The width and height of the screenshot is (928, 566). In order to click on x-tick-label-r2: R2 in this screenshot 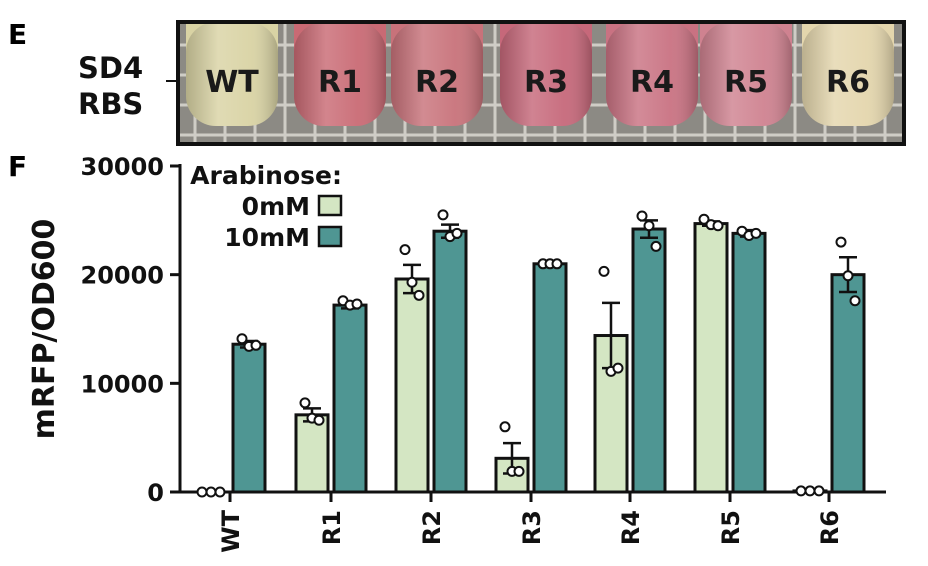, I will do `click(432, 527)`.